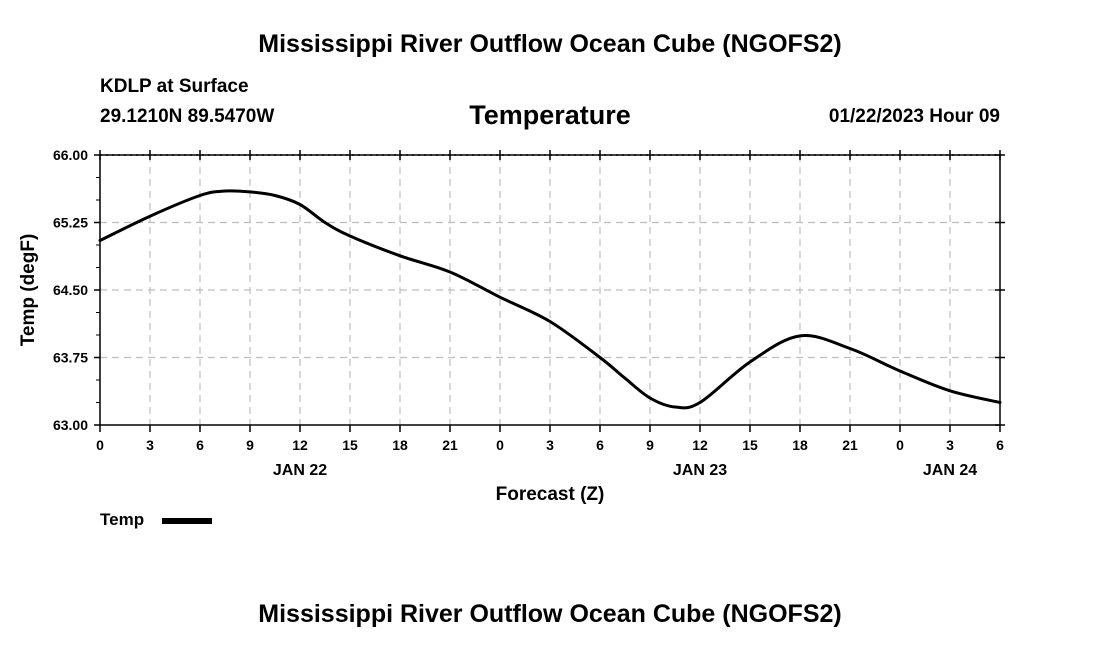  What do you see at coordinates (70, 223) in the screenshot?
I see `y-tick-label: 65.25` at bounding box center [70, 223].